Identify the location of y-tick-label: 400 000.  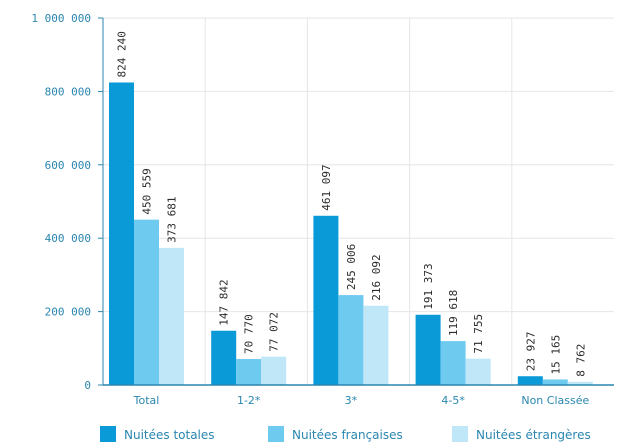
(68, 238).